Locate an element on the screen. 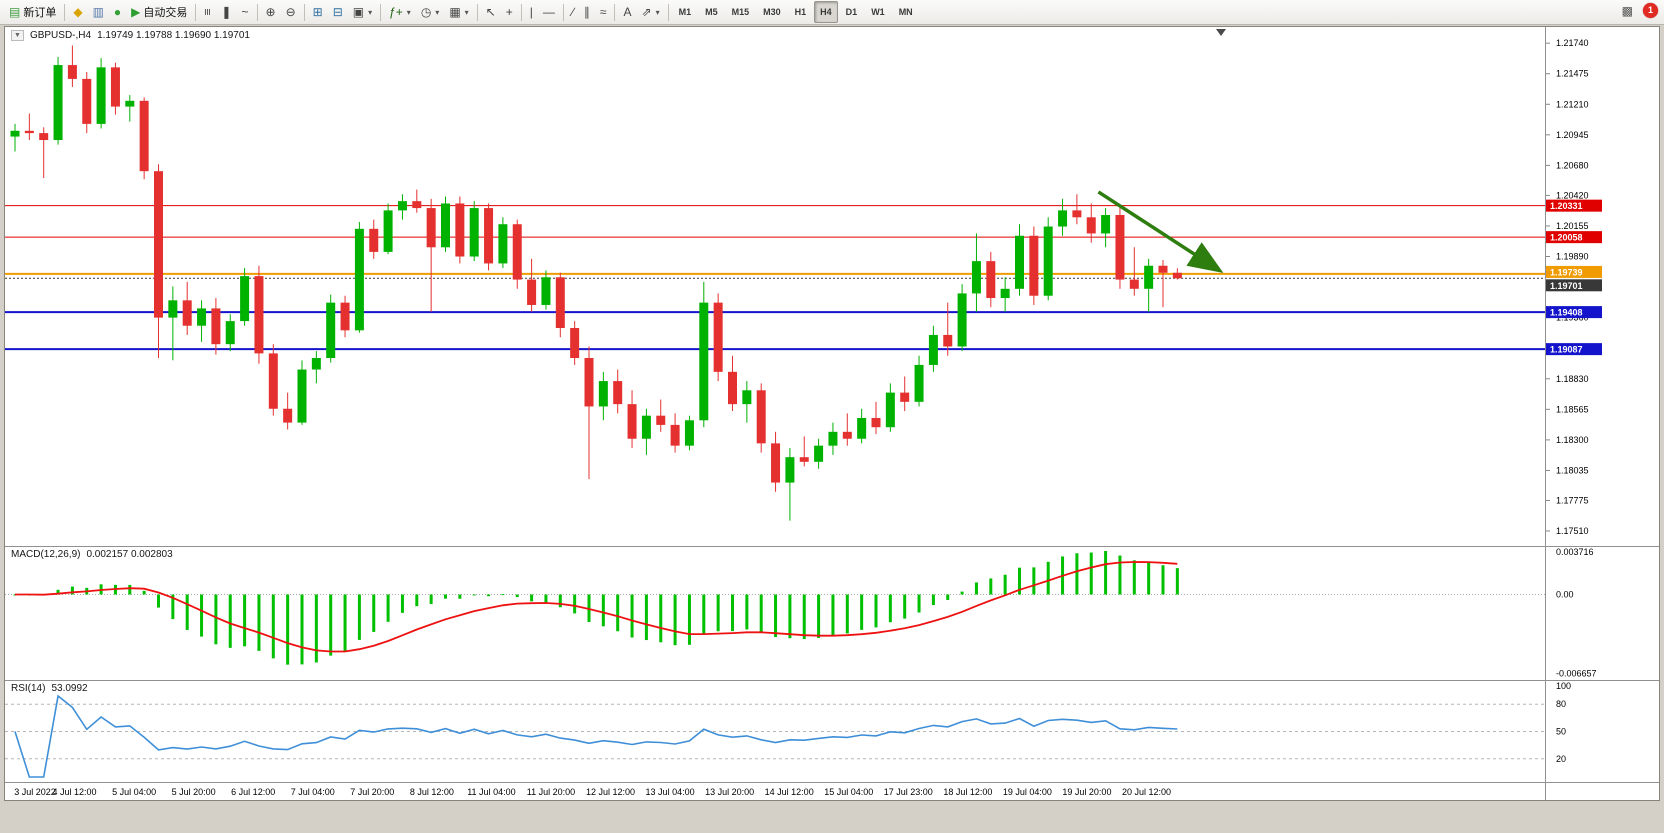  vertical-line-icon: | is located at coordinates (531, 12).